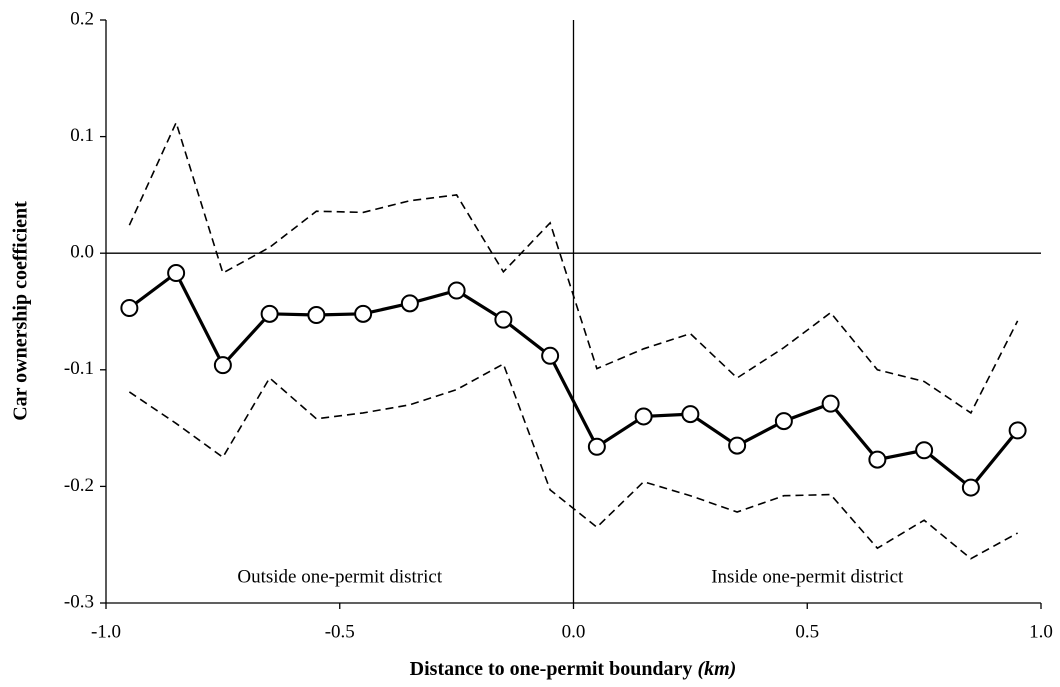 The image size is (1060, 687). I want to click on x-axis-unit: (km), so click(716, 669).